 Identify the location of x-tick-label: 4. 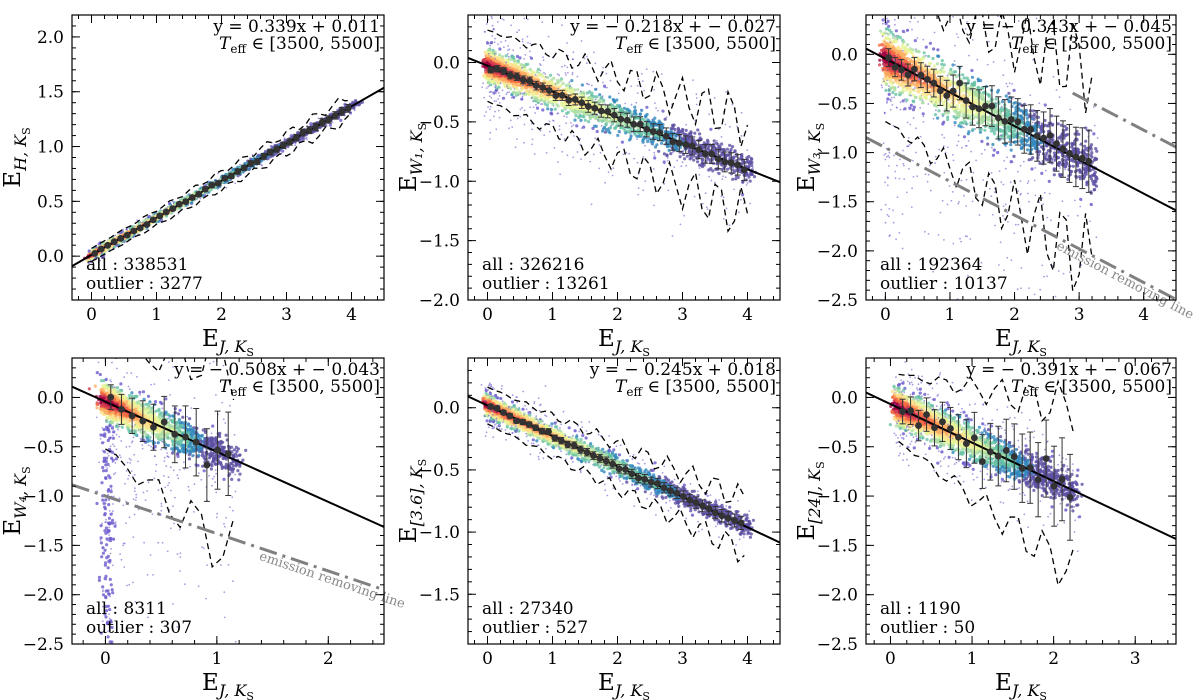
(351, 315).